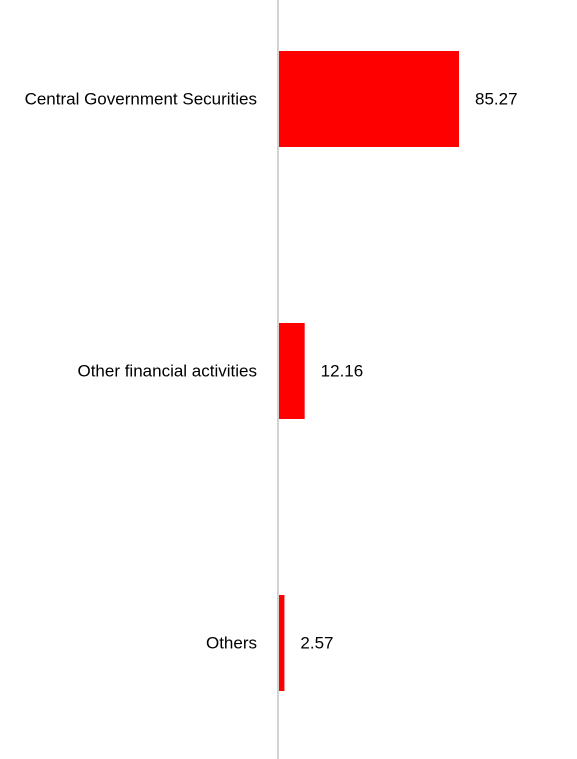 This screenshot has height=759, width=577. Describe the element at coordinates (496, 99) in the screenshot. I see `value-label-0: 85.27` at that location.